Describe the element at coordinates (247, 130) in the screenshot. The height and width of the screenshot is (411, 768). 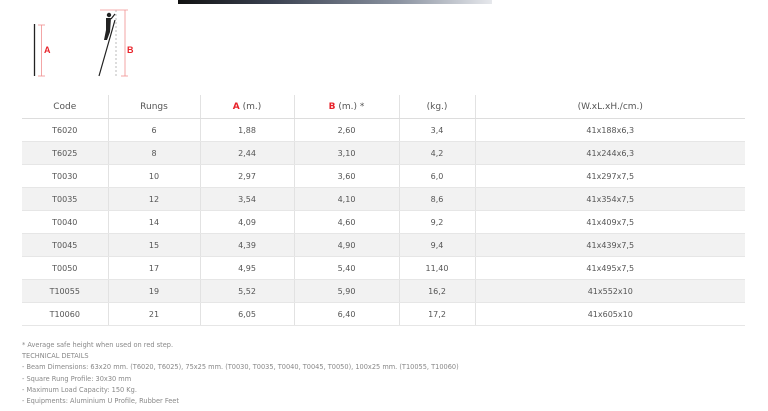
I see `cell-a-height: 1,88` at that location.